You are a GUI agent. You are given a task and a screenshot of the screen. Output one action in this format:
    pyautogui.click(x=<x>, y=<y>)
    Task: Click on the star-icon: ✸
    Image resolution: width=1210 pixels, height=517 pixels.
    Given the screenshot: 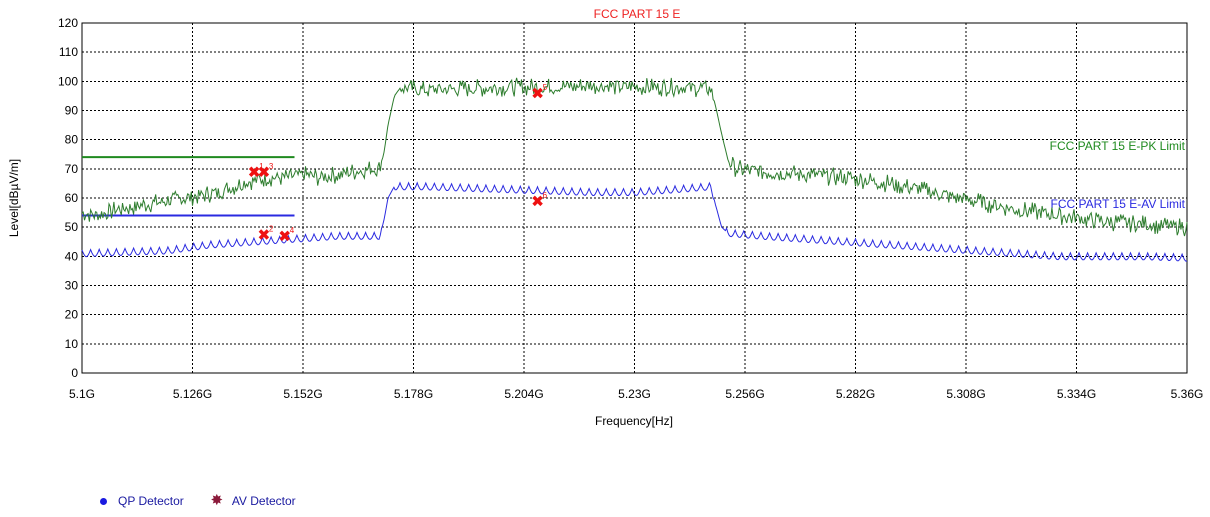 What is the action you would take?
    pyautogui.click(x=217, y=500)
    